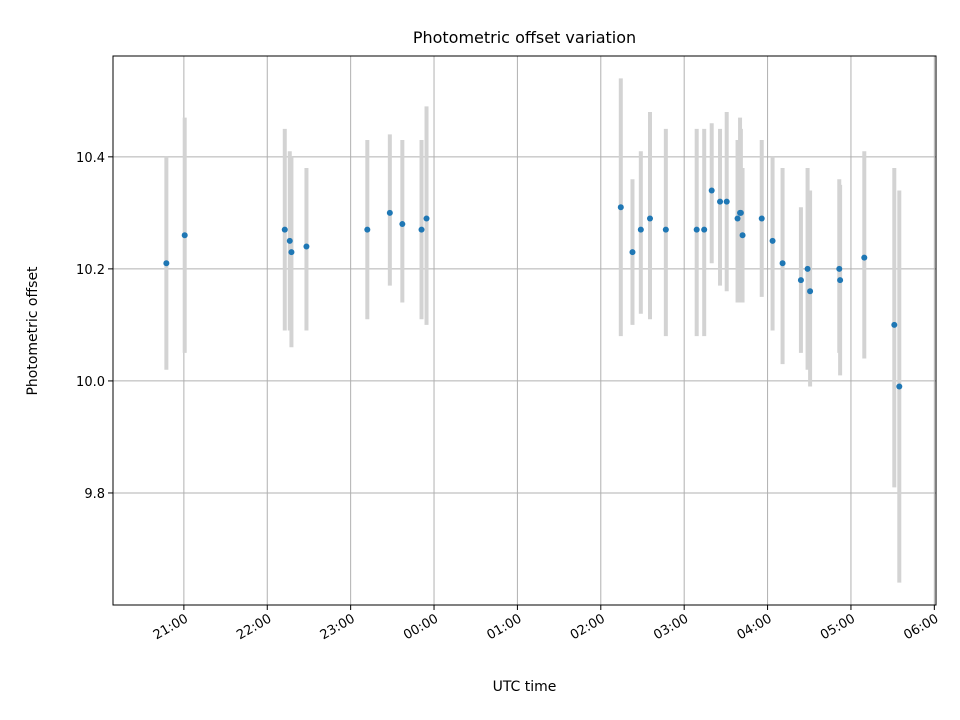  Describe the element at coordinates (921, 627) in the screenshot. I see `x-tick-label: 06:00` at that location.